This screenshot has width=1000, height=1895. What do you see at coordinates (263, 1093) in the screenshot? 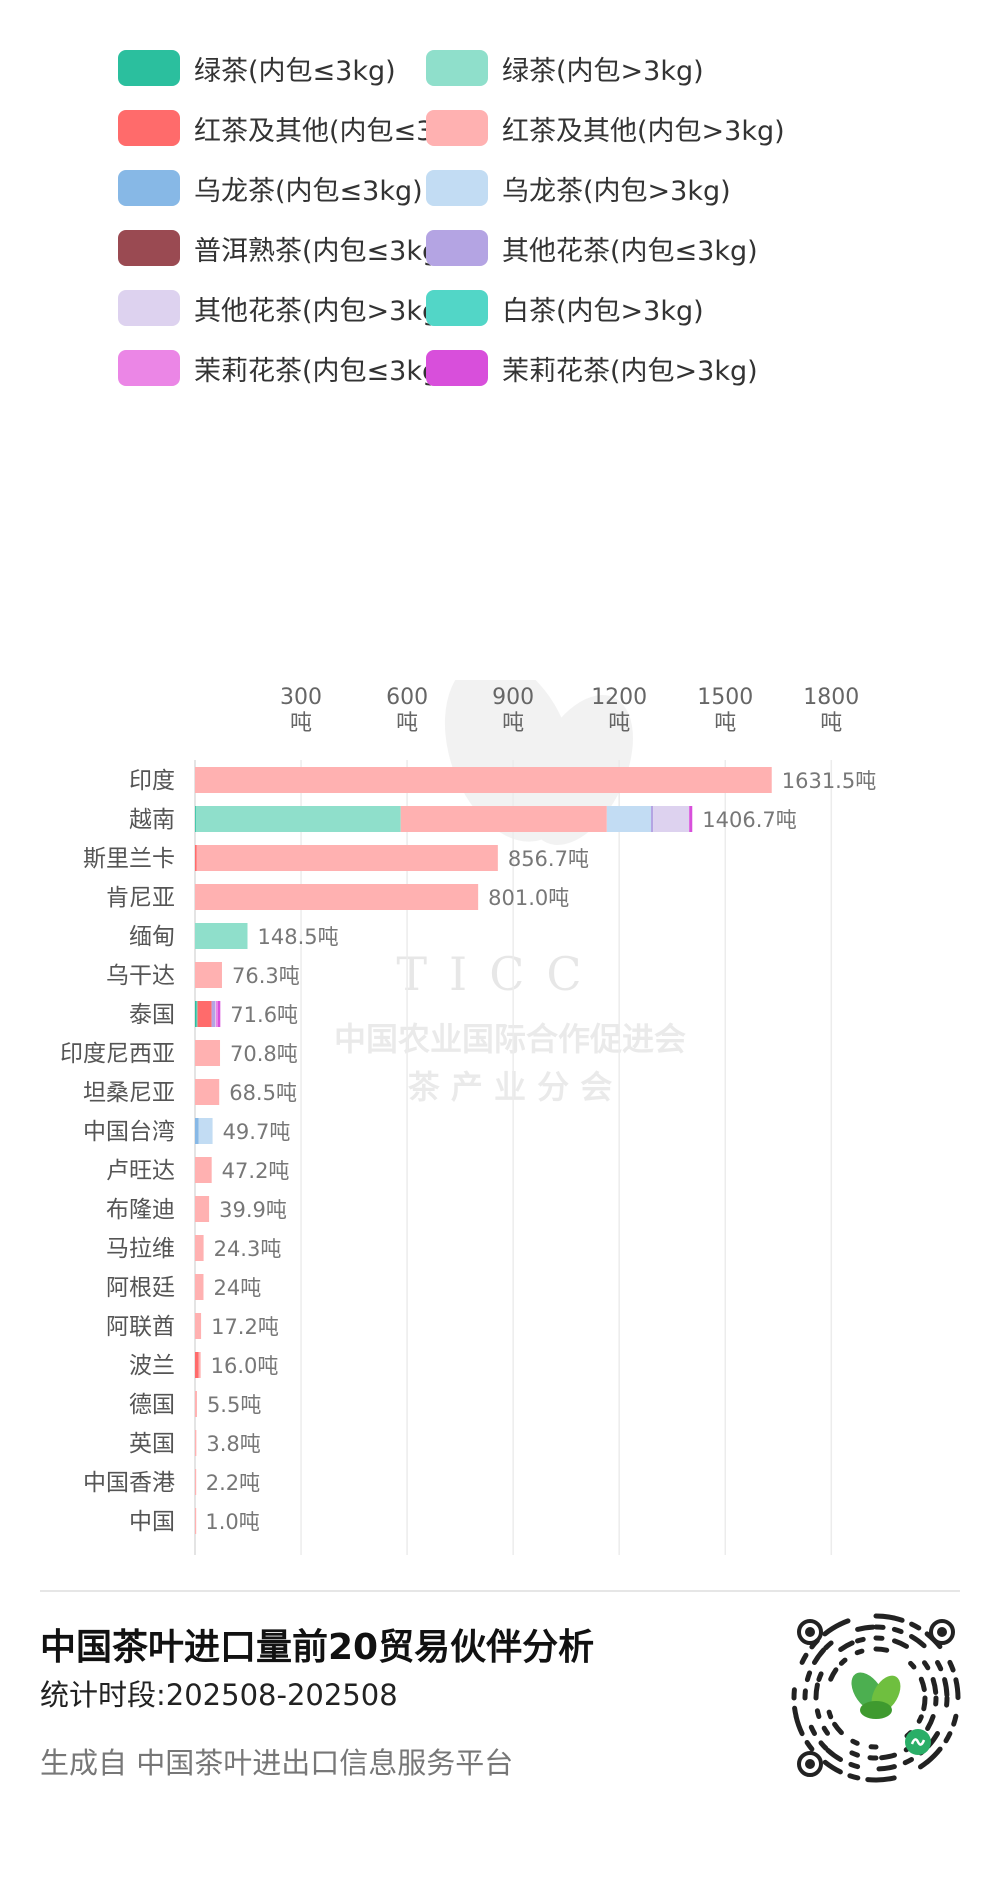
I see `total-label: 68.5吨` at bounding box center [263, 1093].